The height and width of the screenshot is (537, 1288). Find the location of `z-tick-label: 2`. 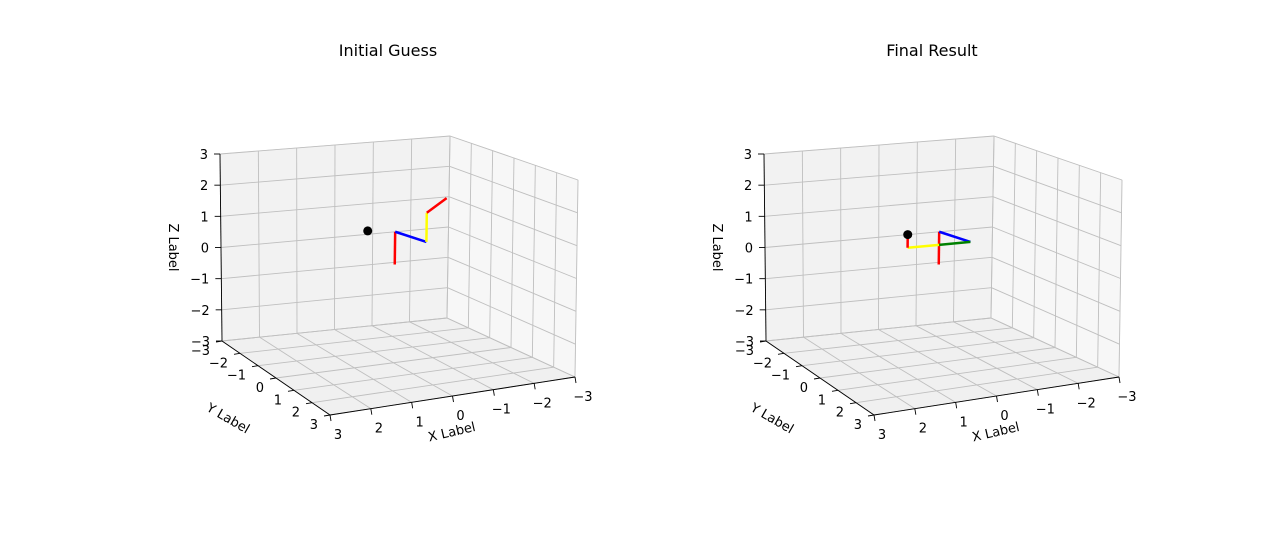

z-tick-label: 2 is located at coordinates (204, 186).